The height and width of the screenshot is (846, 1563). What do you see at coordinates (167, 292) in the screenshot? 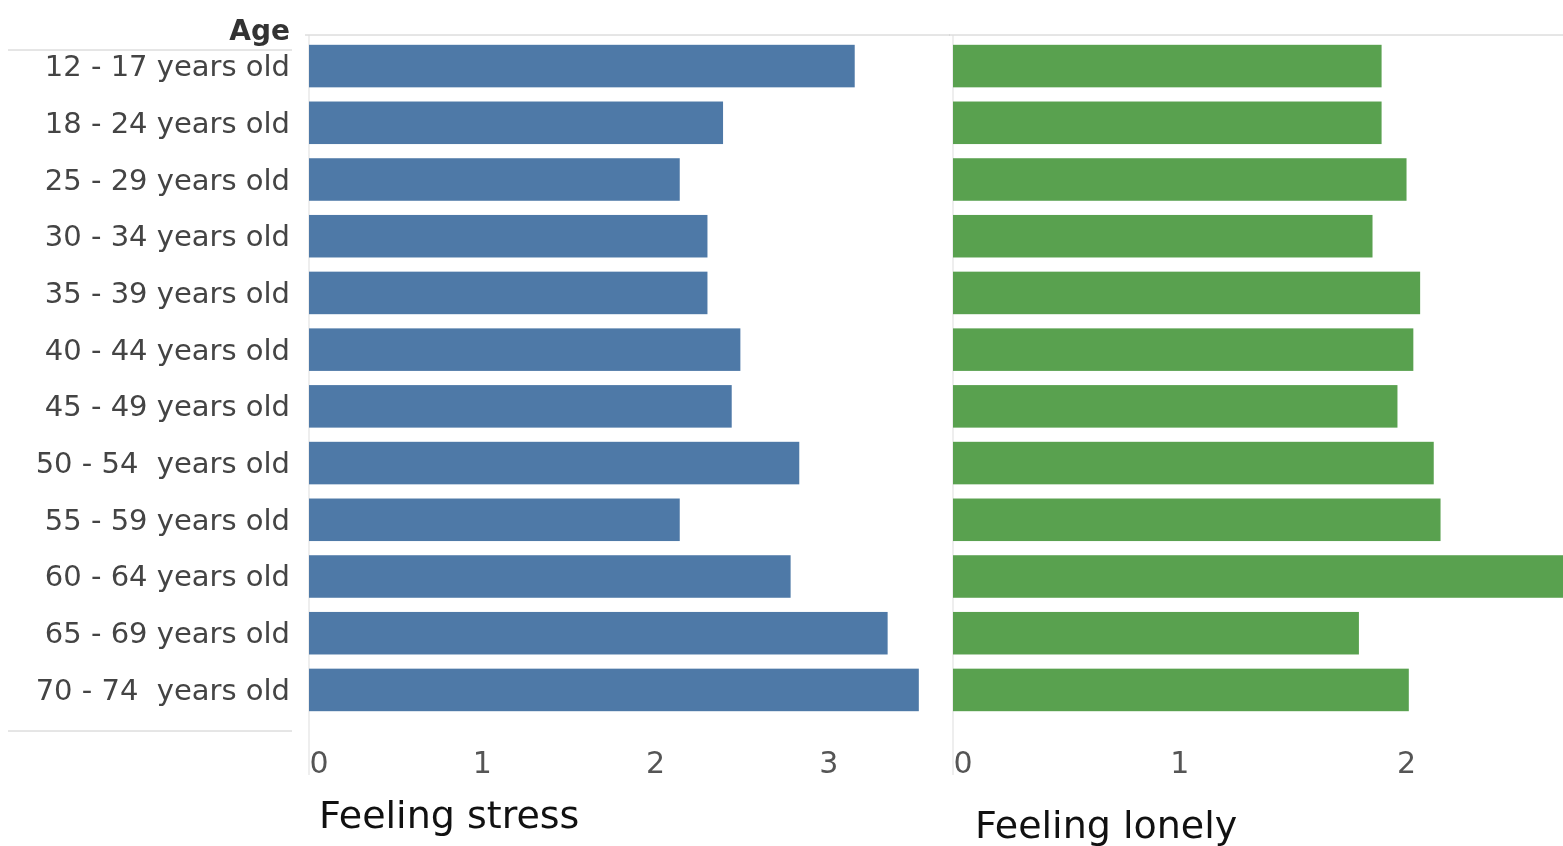
I see `y-tick-label: 35 - 39 years old` at bounding box center [167, 292].